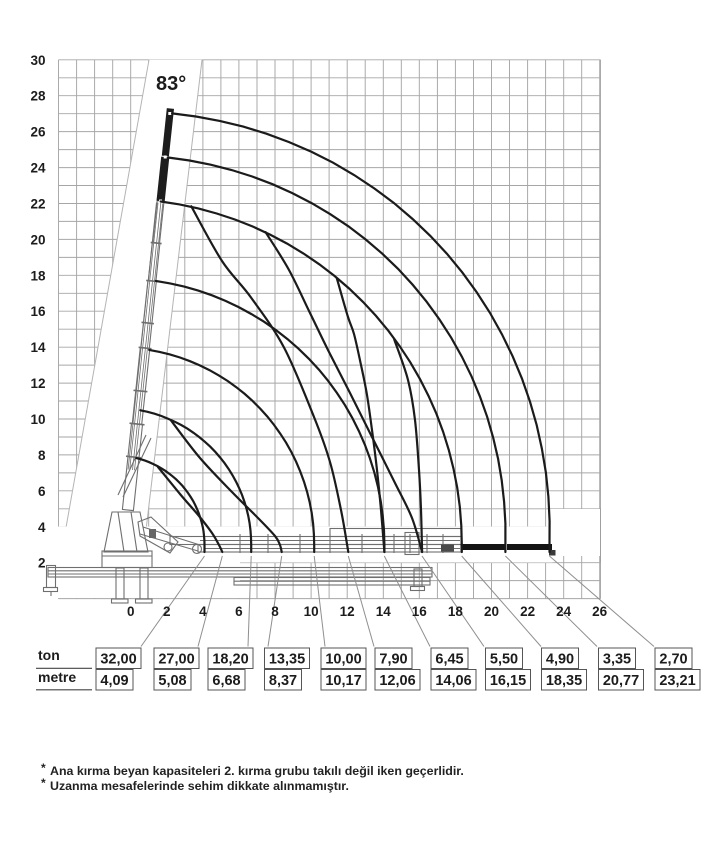 This screenshot has width=718, height=859. What do you see at coordinates (564, 681) in the screenshot?
I see `svg-text: 18,35` at bounding box center [564, 681].